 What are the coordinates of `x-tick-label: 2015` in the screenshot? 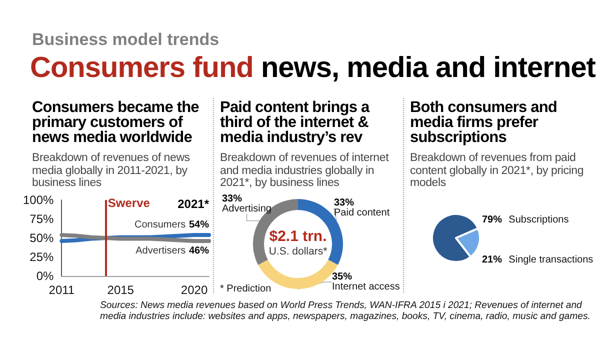 It's located at (120, 290).